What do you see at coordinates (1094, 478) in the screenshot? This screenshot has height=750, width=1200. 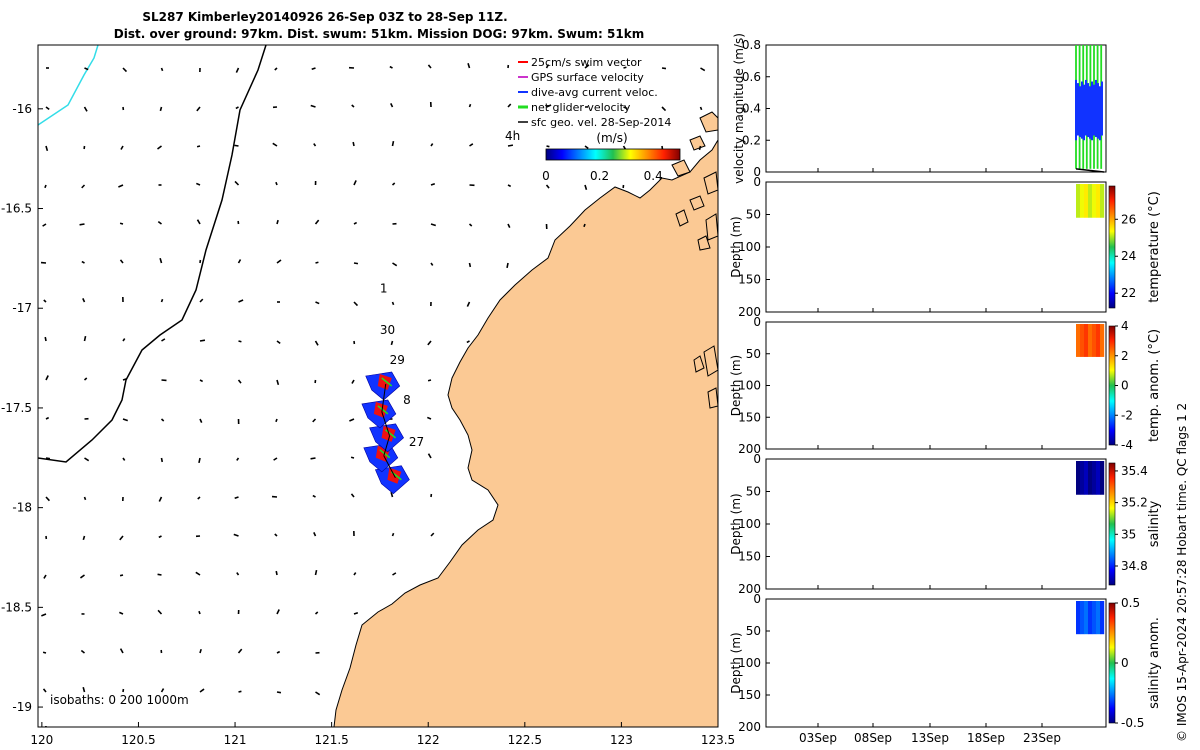 I see `salinity-data-cell` at bounding box center [1094, 478].